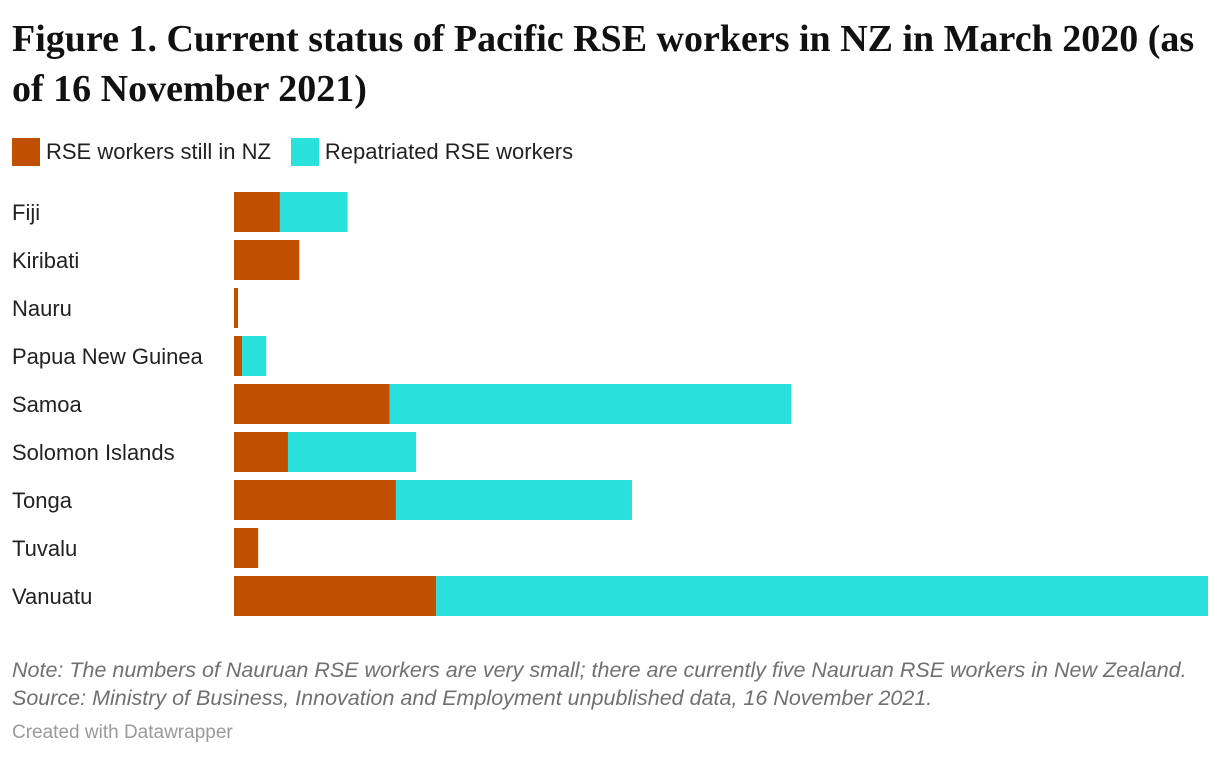  Describe the element at coordinates (44, 548) in the screenshot. I see `category-label-tuvalu: Tuvalu` at that location.